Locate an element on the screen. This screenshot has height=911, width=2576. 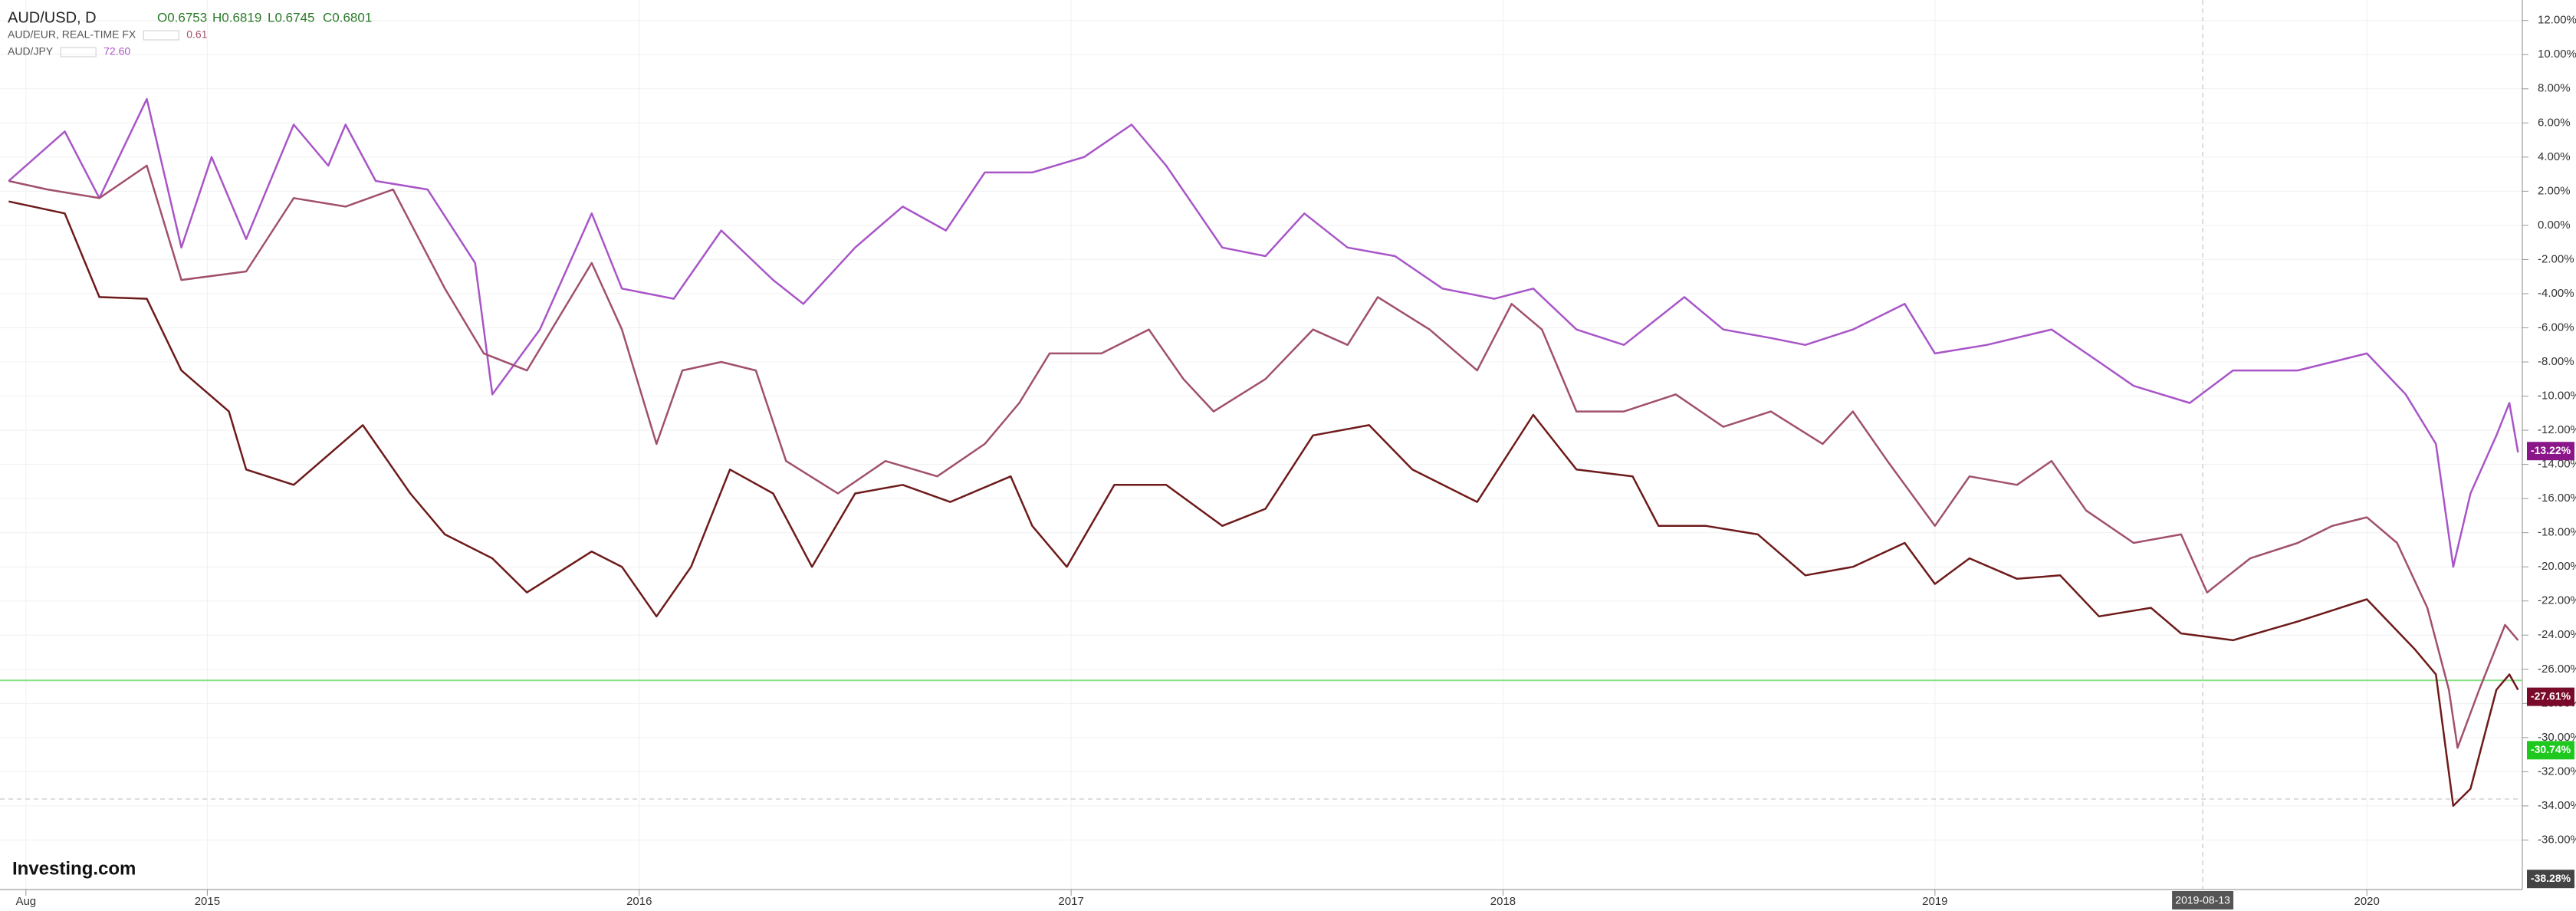
price-badge-label: -13.22% is located at coordinates (2551, 450).